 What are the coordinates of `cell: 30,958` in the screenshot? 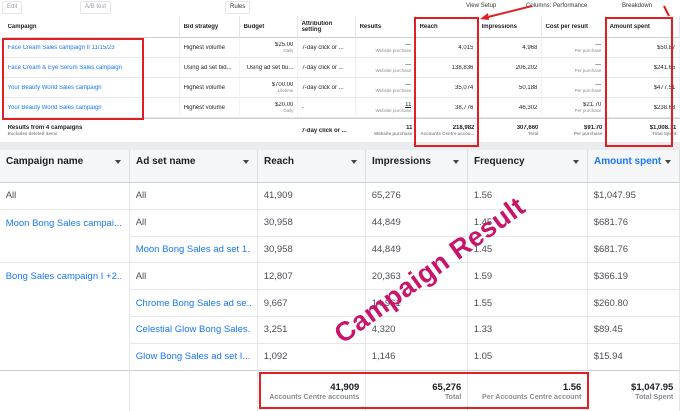 It's located at (312, 250).